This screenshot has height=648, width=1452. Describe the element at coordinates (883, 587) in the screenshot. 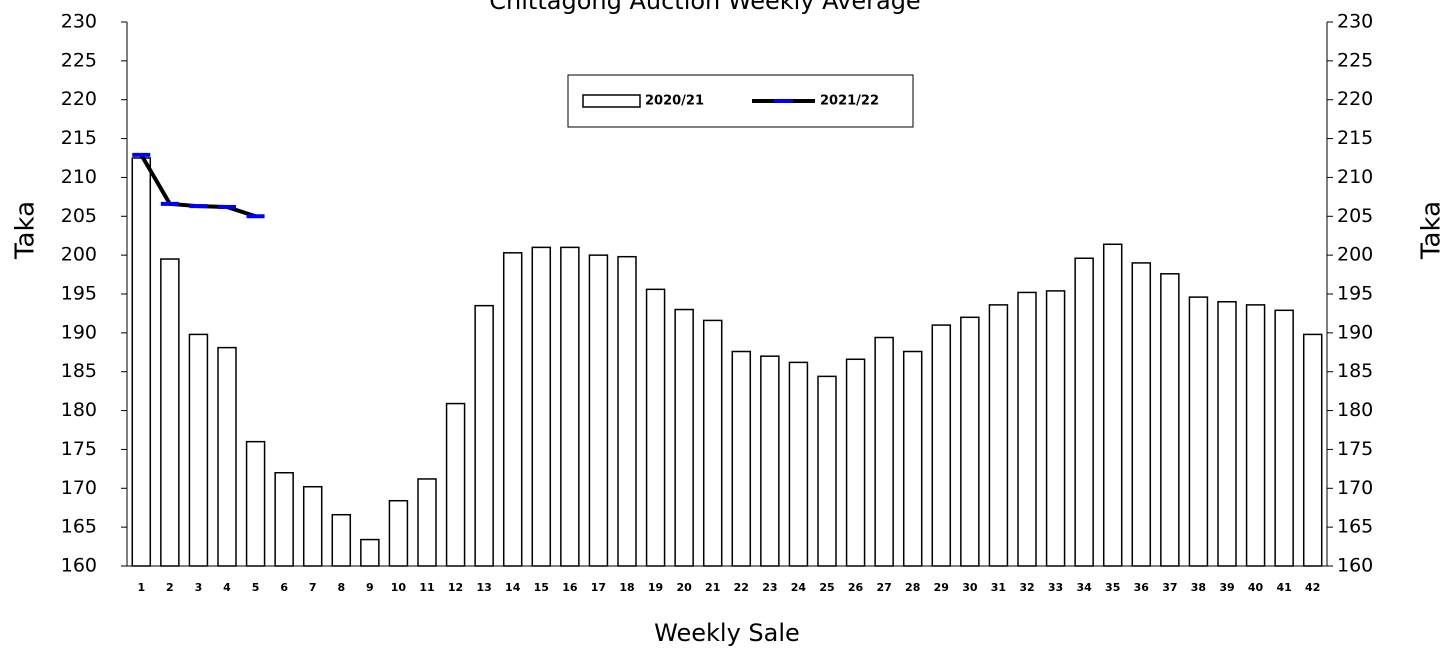

I see `x-tick-label: 27` at that location.